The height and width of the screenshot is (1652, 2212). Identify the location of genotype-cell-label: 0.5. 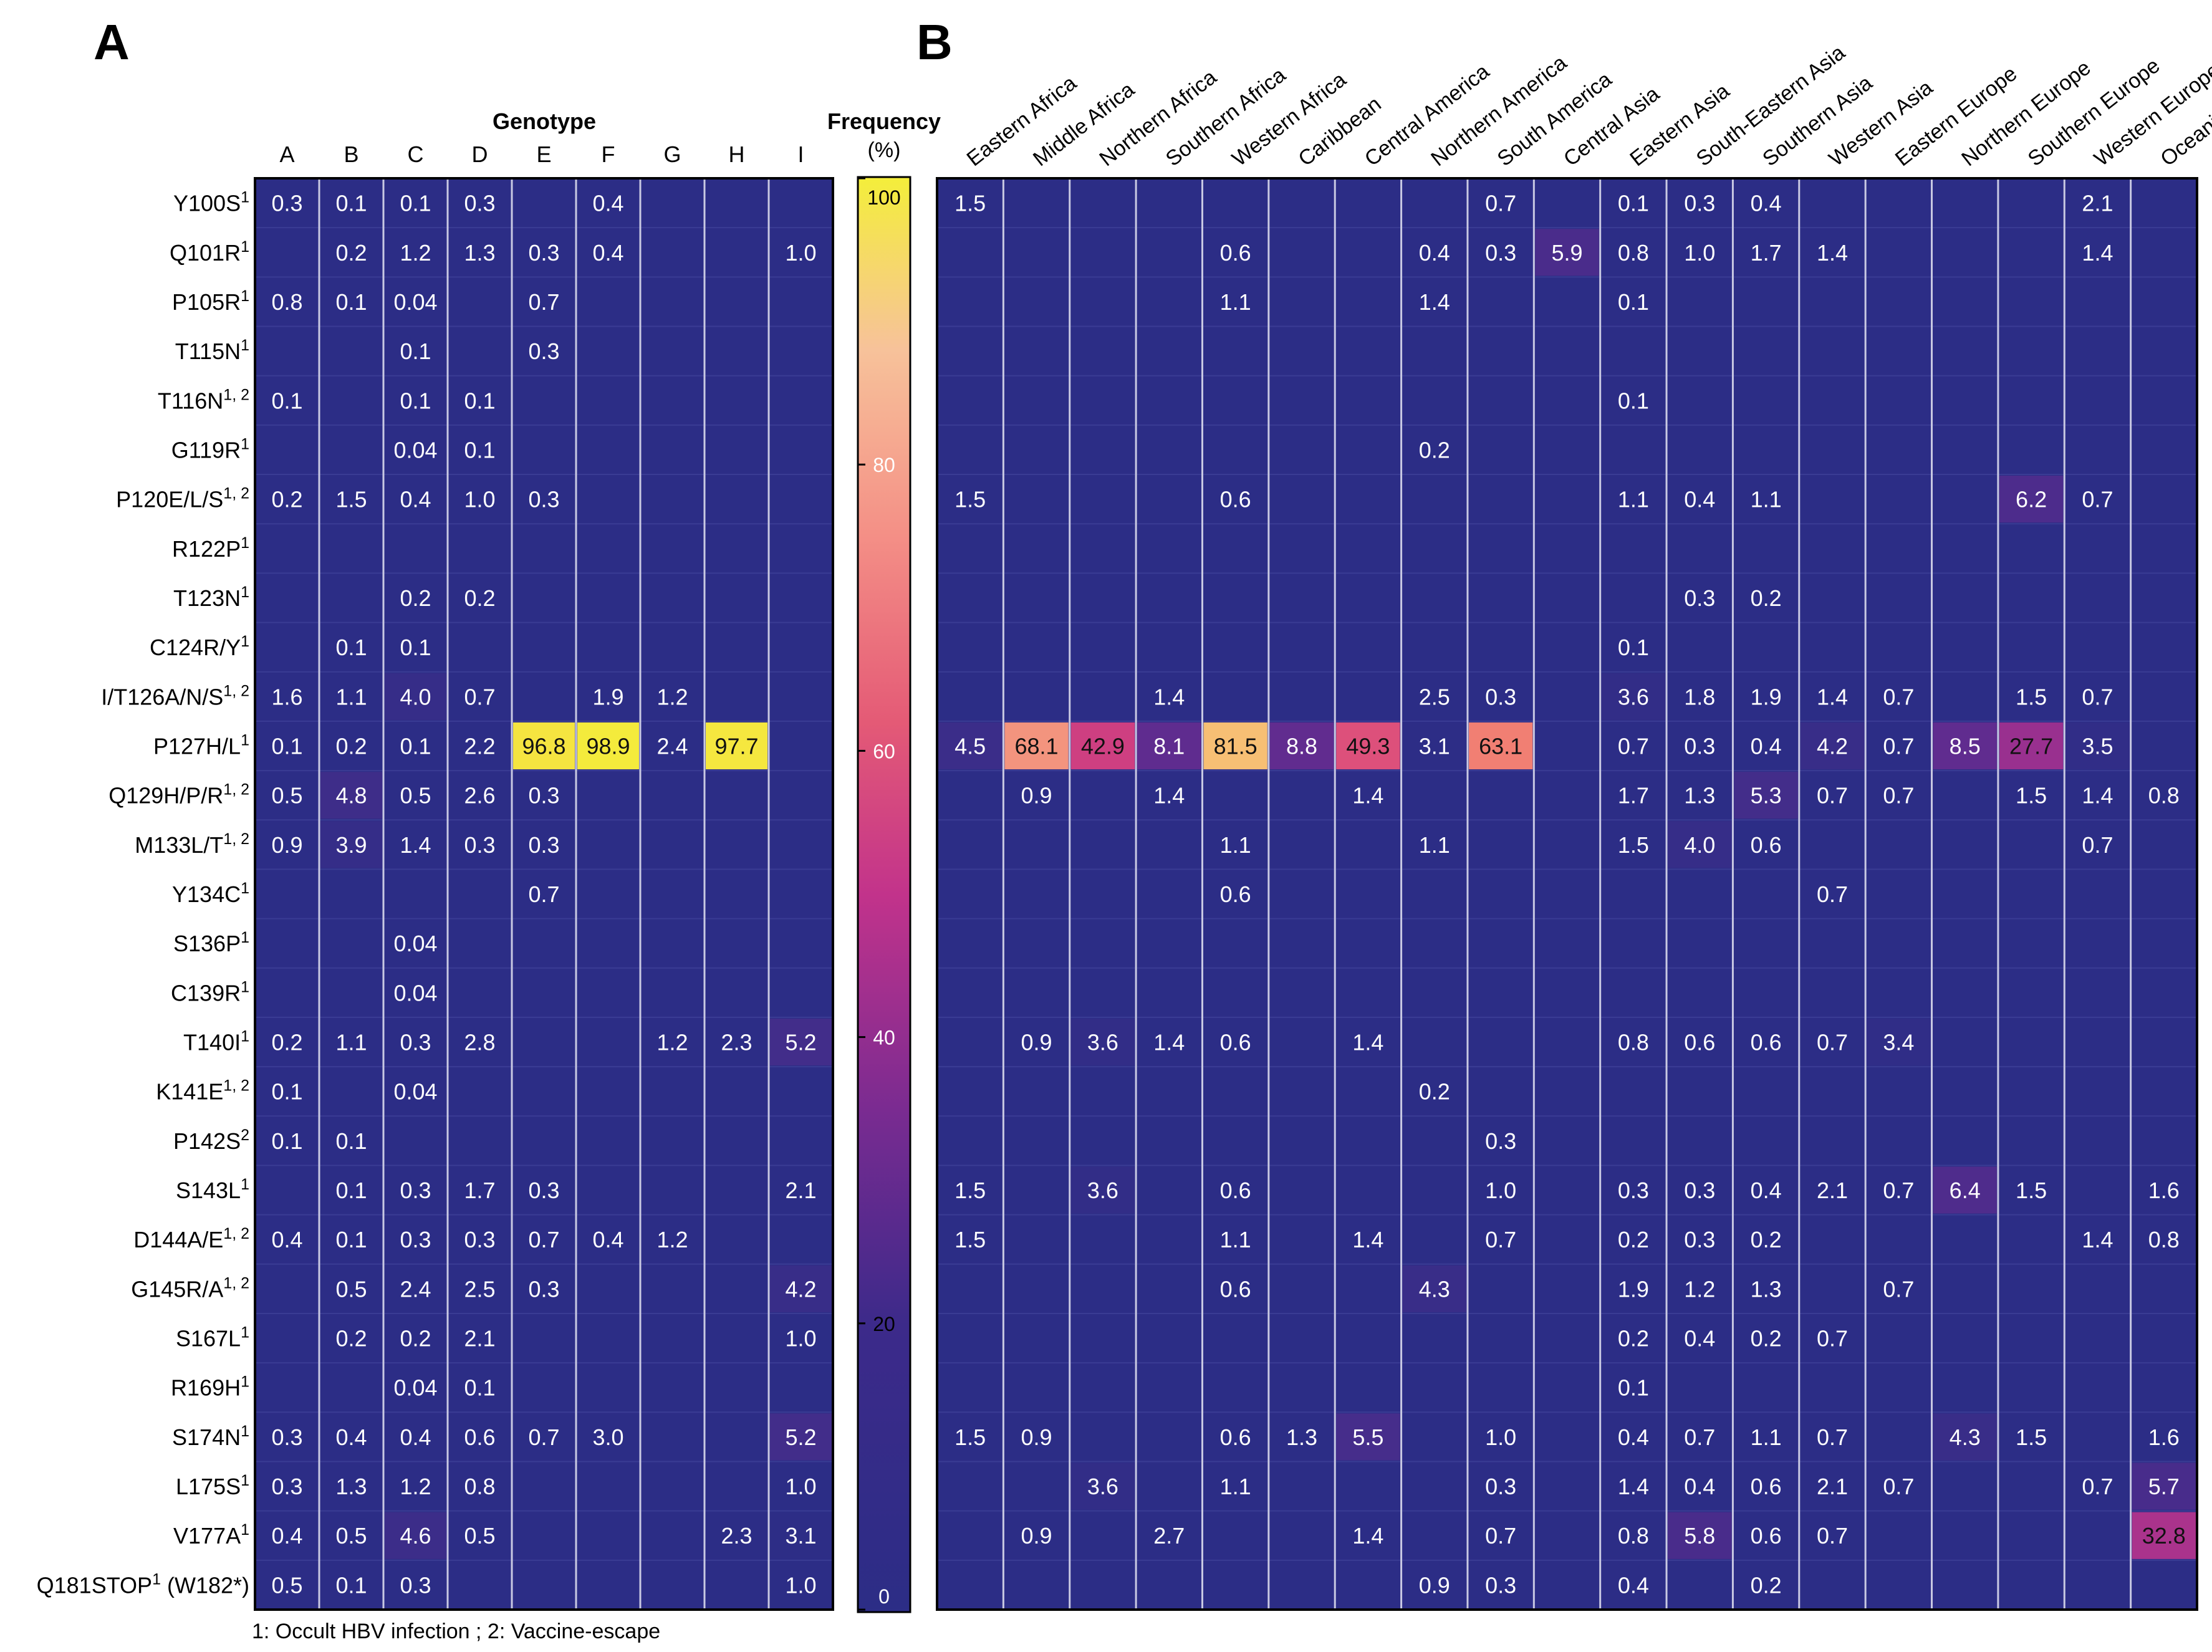
(480, 1536).